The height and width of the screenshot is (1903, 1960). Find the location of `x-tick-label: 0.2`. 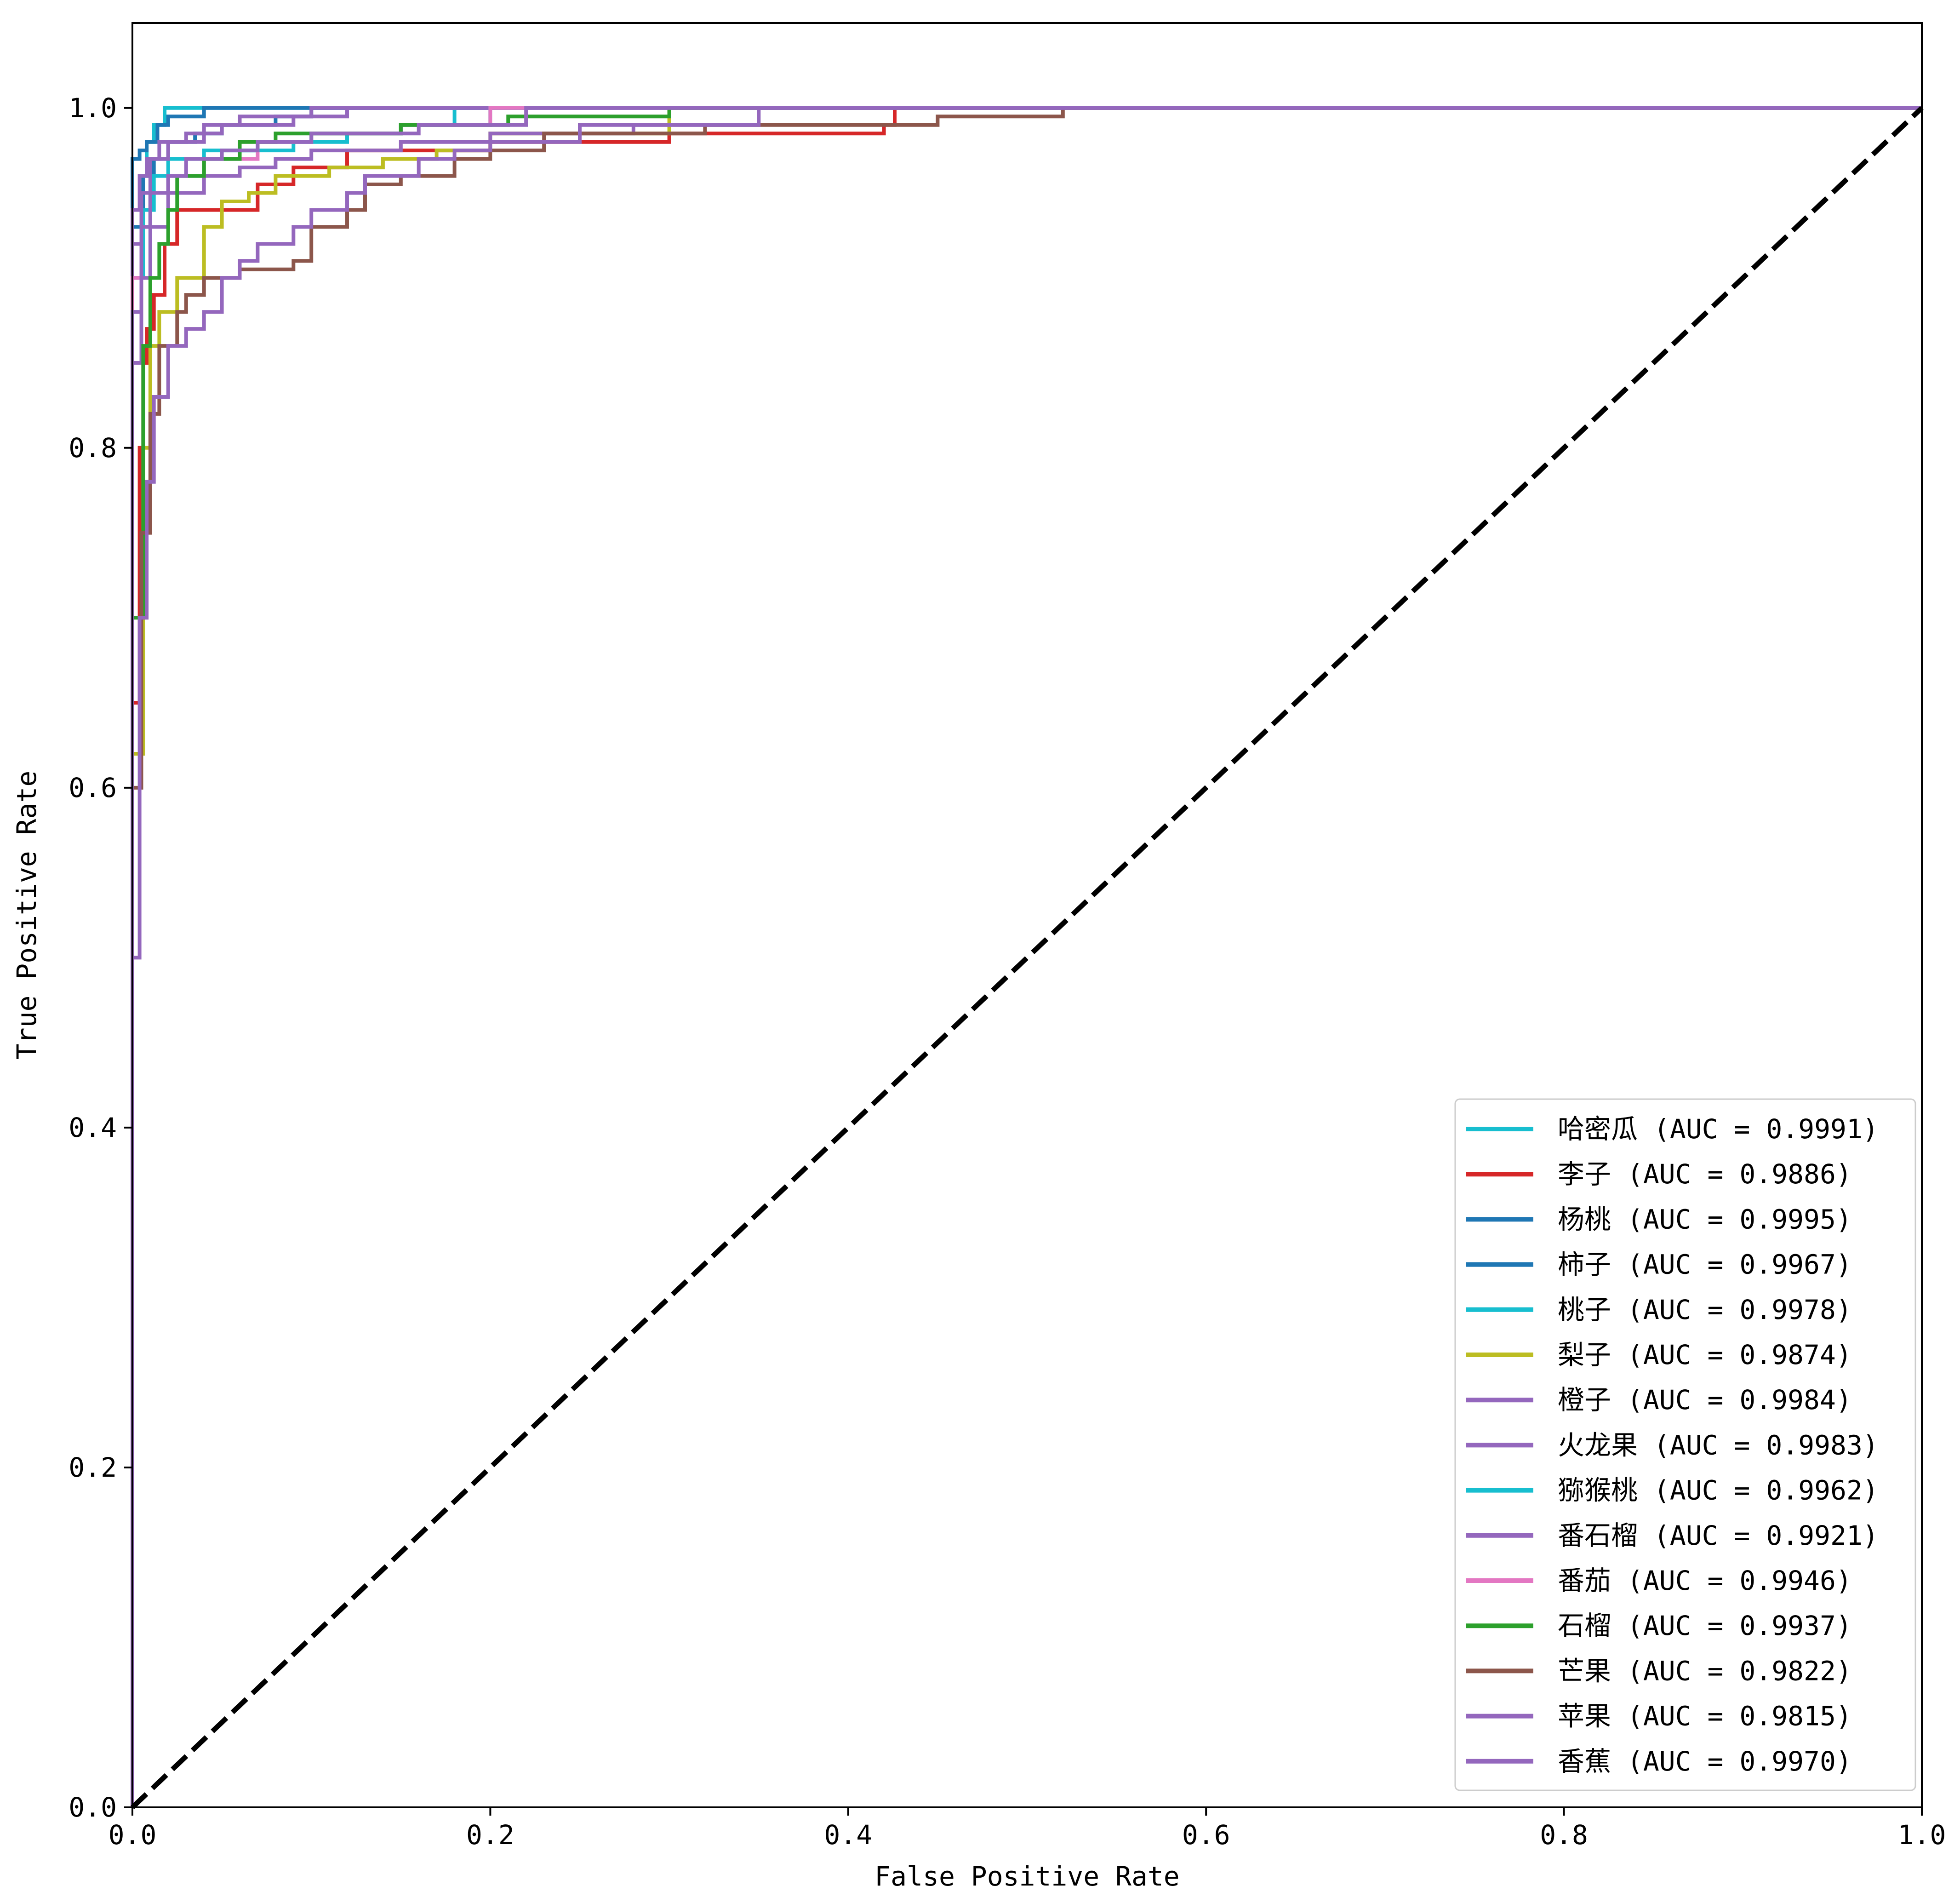

x-tick-label: 0.2 is located at coordinates (490, 1835).